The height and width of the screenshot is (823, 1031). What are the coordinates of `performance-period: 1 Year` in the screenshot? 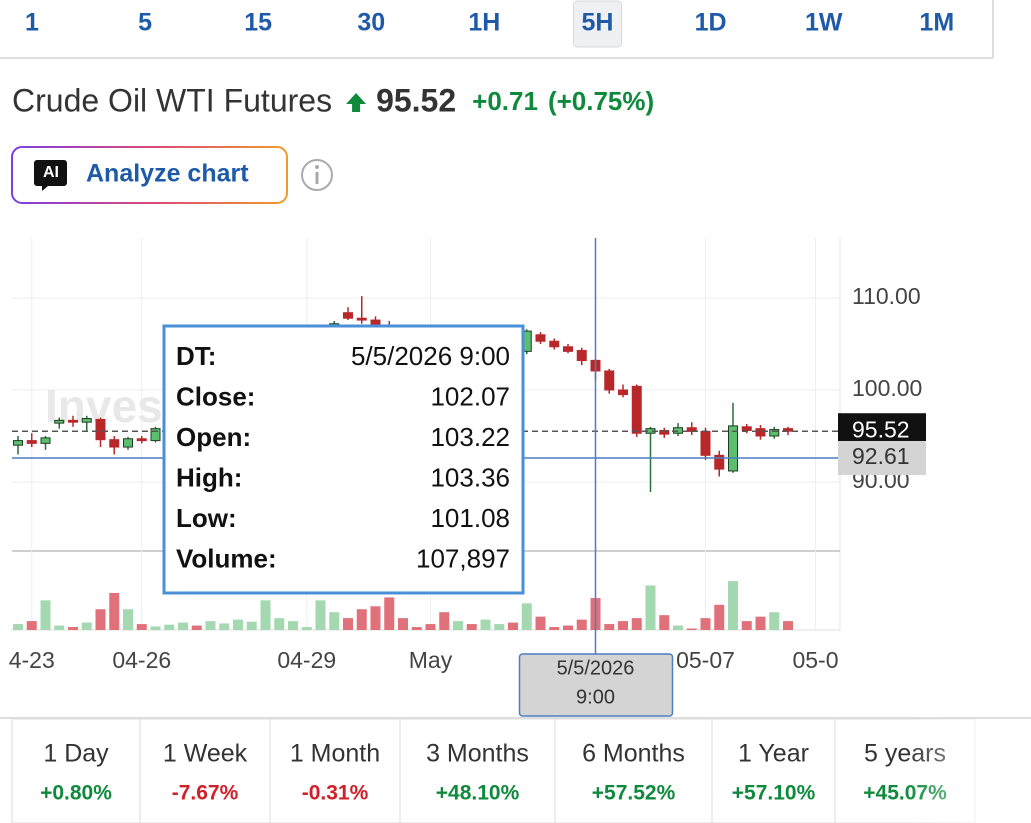 It's located at (773, 754).